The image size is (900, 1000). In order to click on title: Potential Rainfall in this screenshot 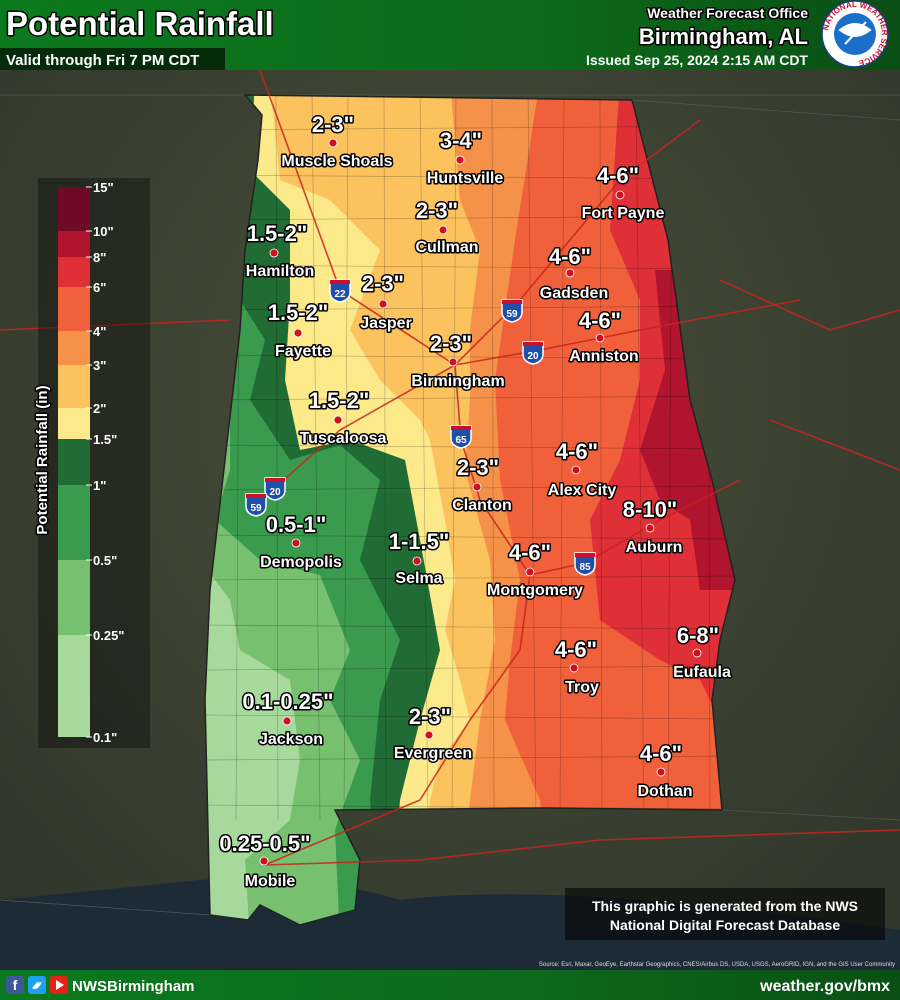, I will do `click(140, 23)`.